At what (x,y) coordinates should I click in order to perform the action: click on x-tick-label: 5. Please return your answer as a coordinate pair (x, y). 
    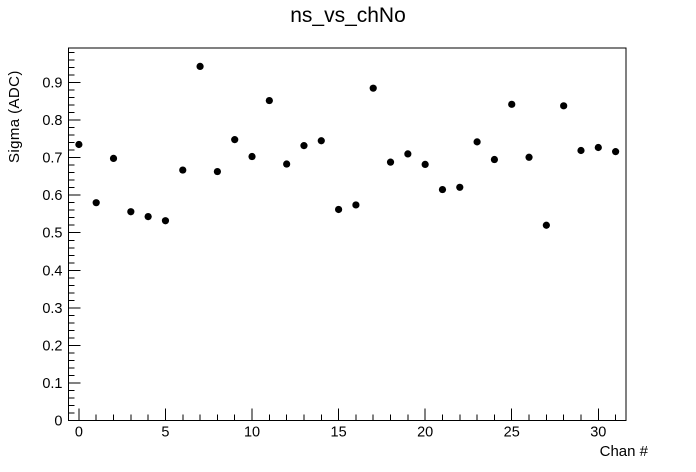
    Looking at the image, I should click on (165, 433).